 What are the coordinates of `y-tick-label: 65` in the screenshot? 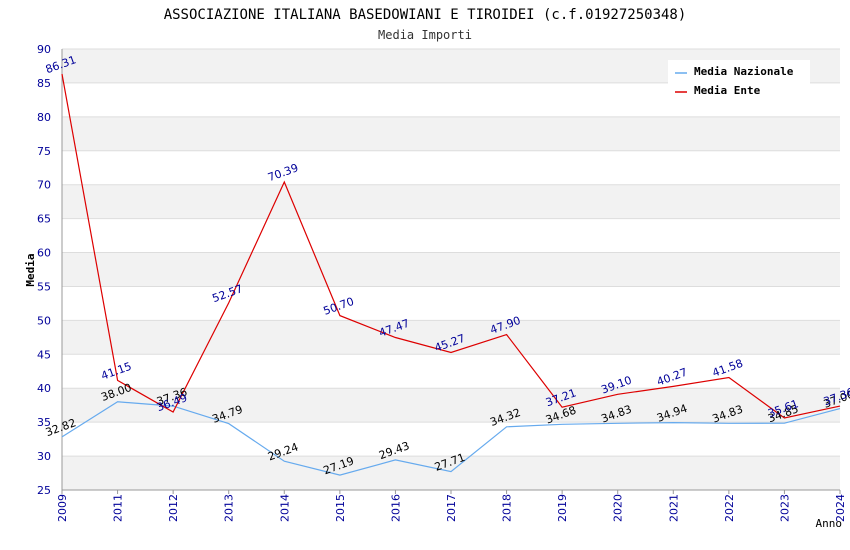 It's located at (44, 219).